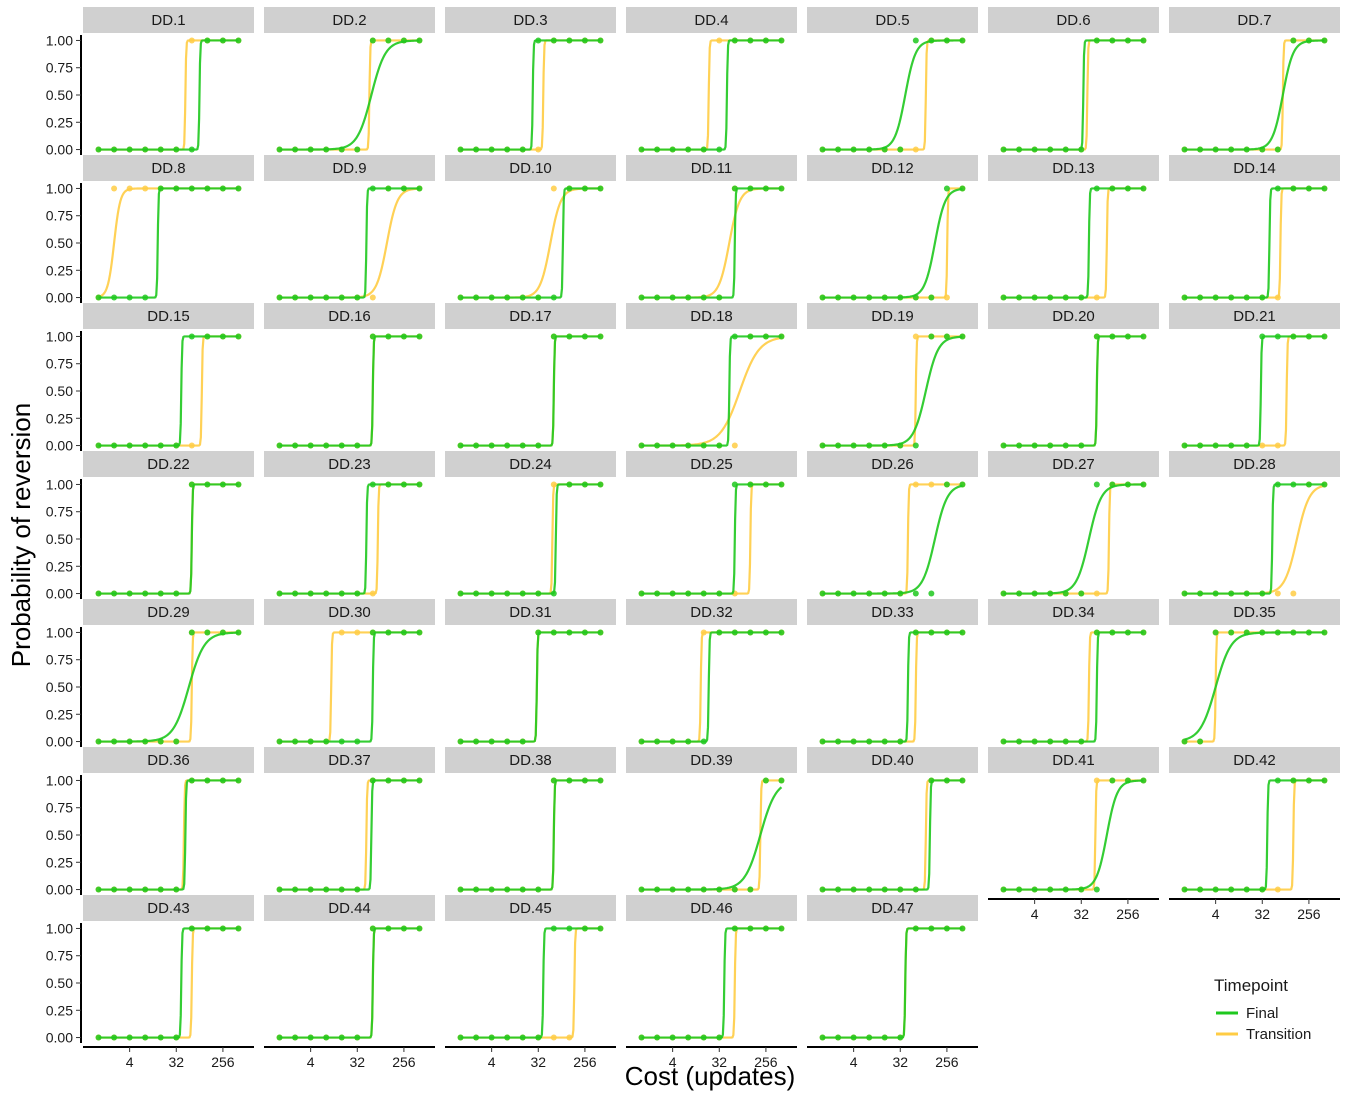 This screenshot has width=1350, height=1100. Describe the element at coordinates (892, 20) in the screenshot. I see `facet-strip-label: DD.5` at that location.